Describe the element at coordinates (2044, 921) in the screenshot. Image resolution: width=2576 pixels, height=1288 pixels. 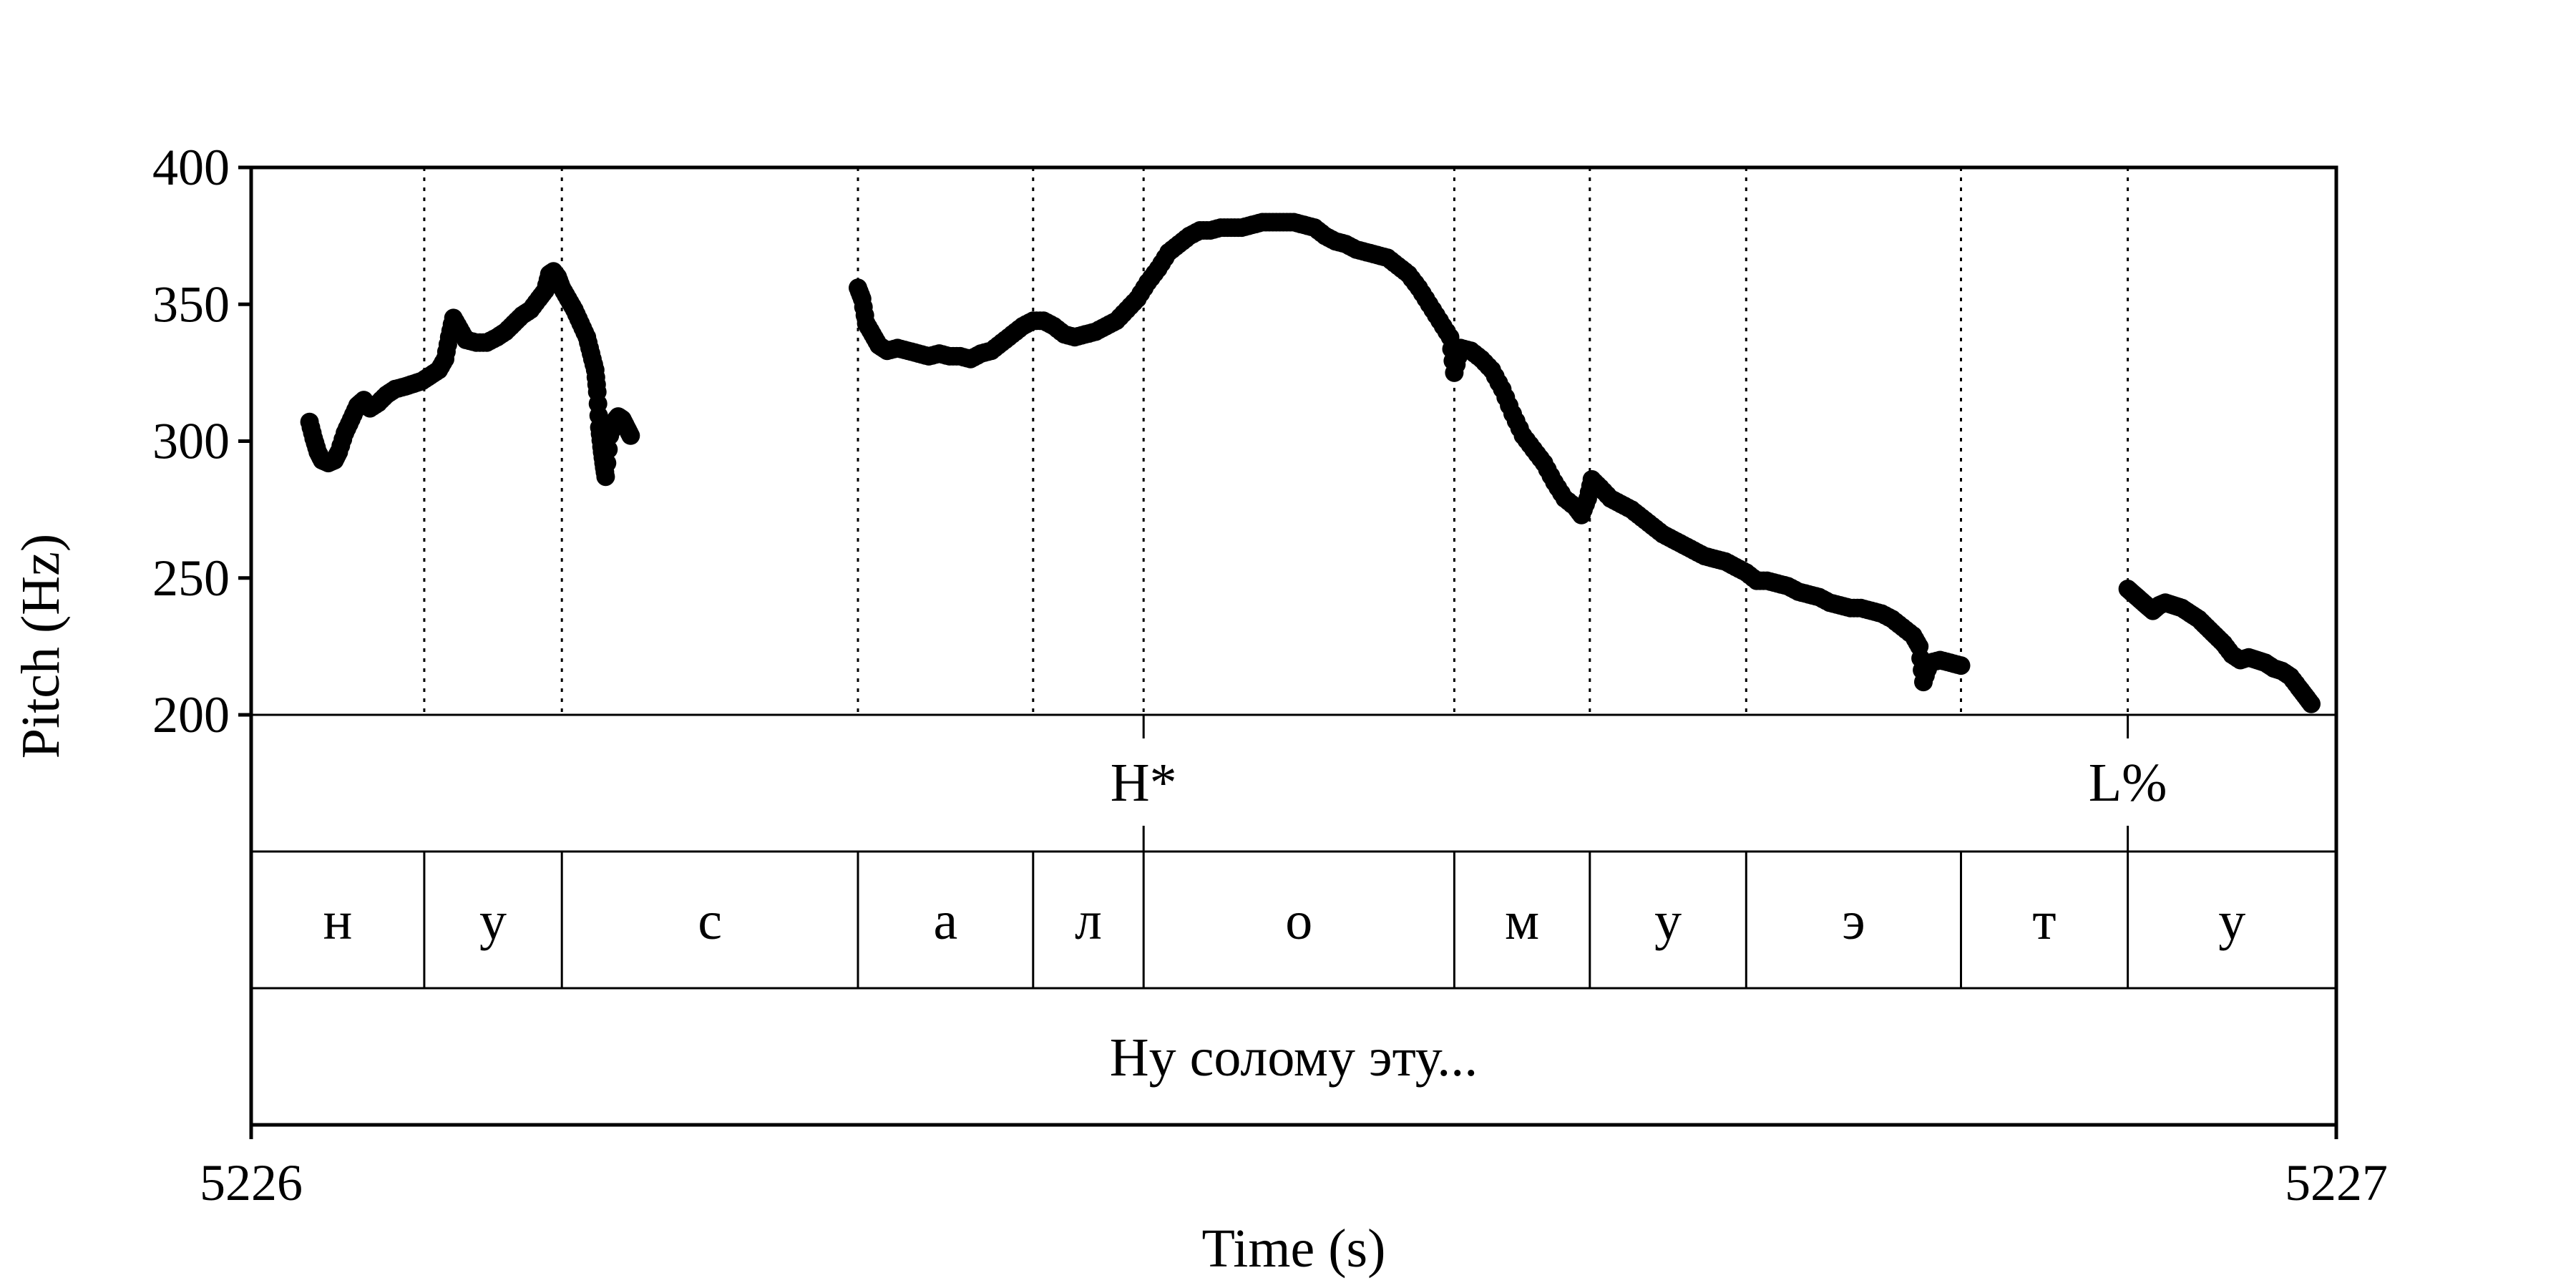
I see `segment-label: т` at that location.